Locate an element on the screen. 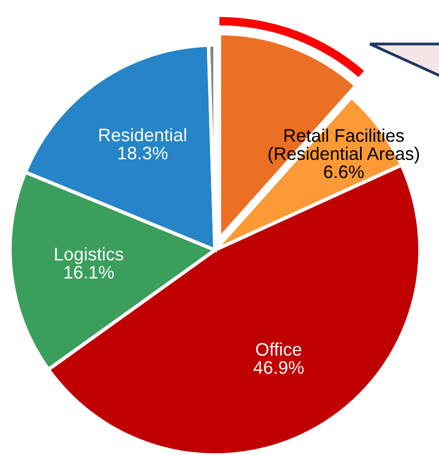  slice-label: Logistics is located at coordinates (89, 255).